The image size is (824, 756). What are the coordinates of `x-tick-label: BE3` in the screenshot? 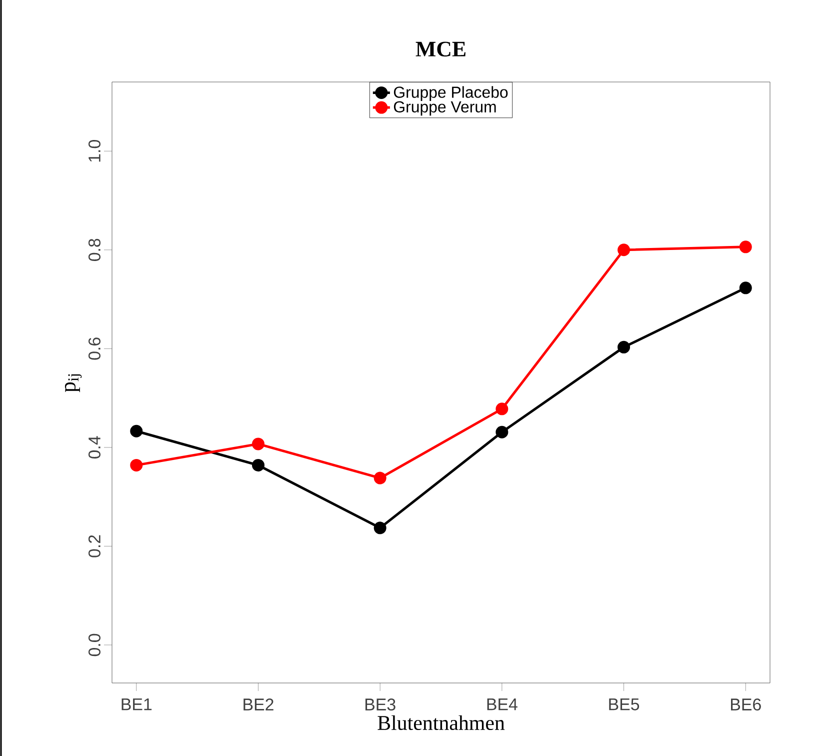 It's located at (380, 704).